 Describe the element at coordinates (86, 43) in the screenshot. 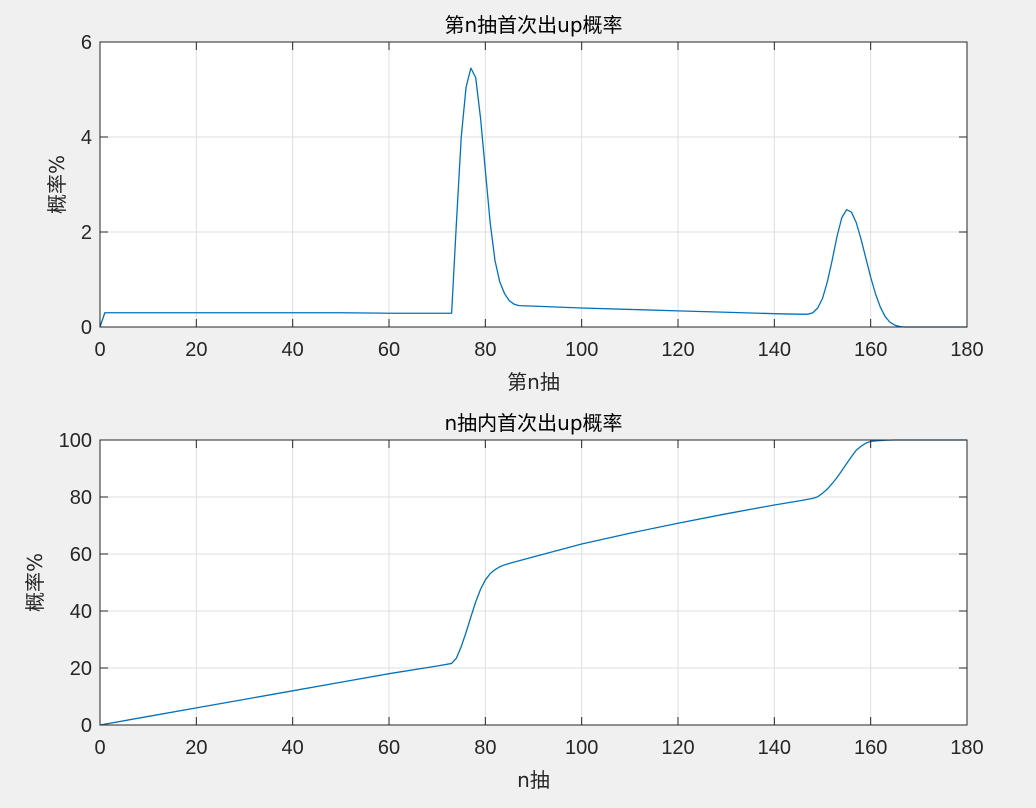

I see `y-tick-label: 6` at that location.